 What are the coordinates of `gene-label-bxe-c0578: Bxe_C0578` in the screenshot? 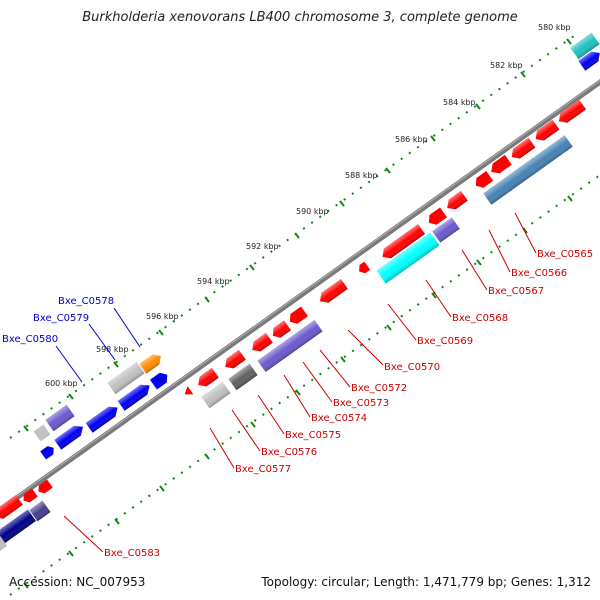 It's located at (86, 301).